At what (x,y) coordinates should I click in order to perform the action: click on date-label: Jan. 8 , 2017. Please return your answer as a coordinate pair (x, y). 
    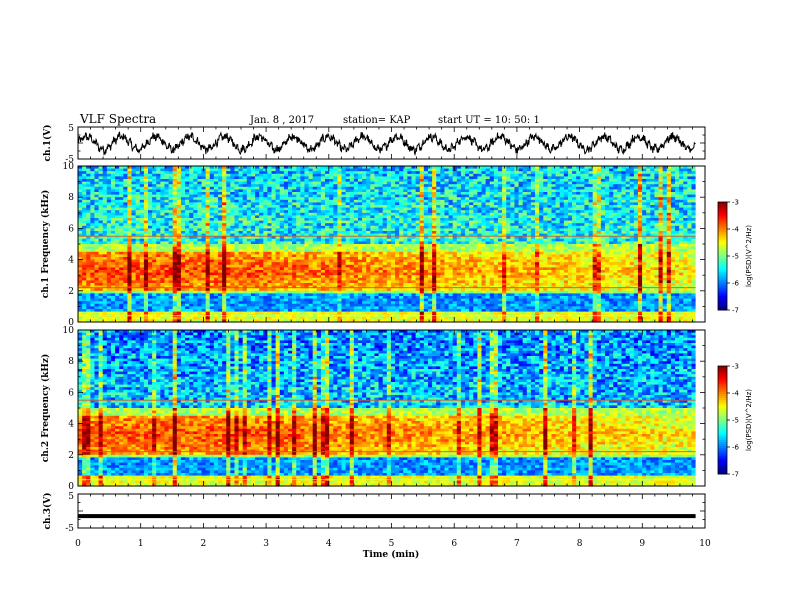
    Looking at the image, I should click on (281, 120).